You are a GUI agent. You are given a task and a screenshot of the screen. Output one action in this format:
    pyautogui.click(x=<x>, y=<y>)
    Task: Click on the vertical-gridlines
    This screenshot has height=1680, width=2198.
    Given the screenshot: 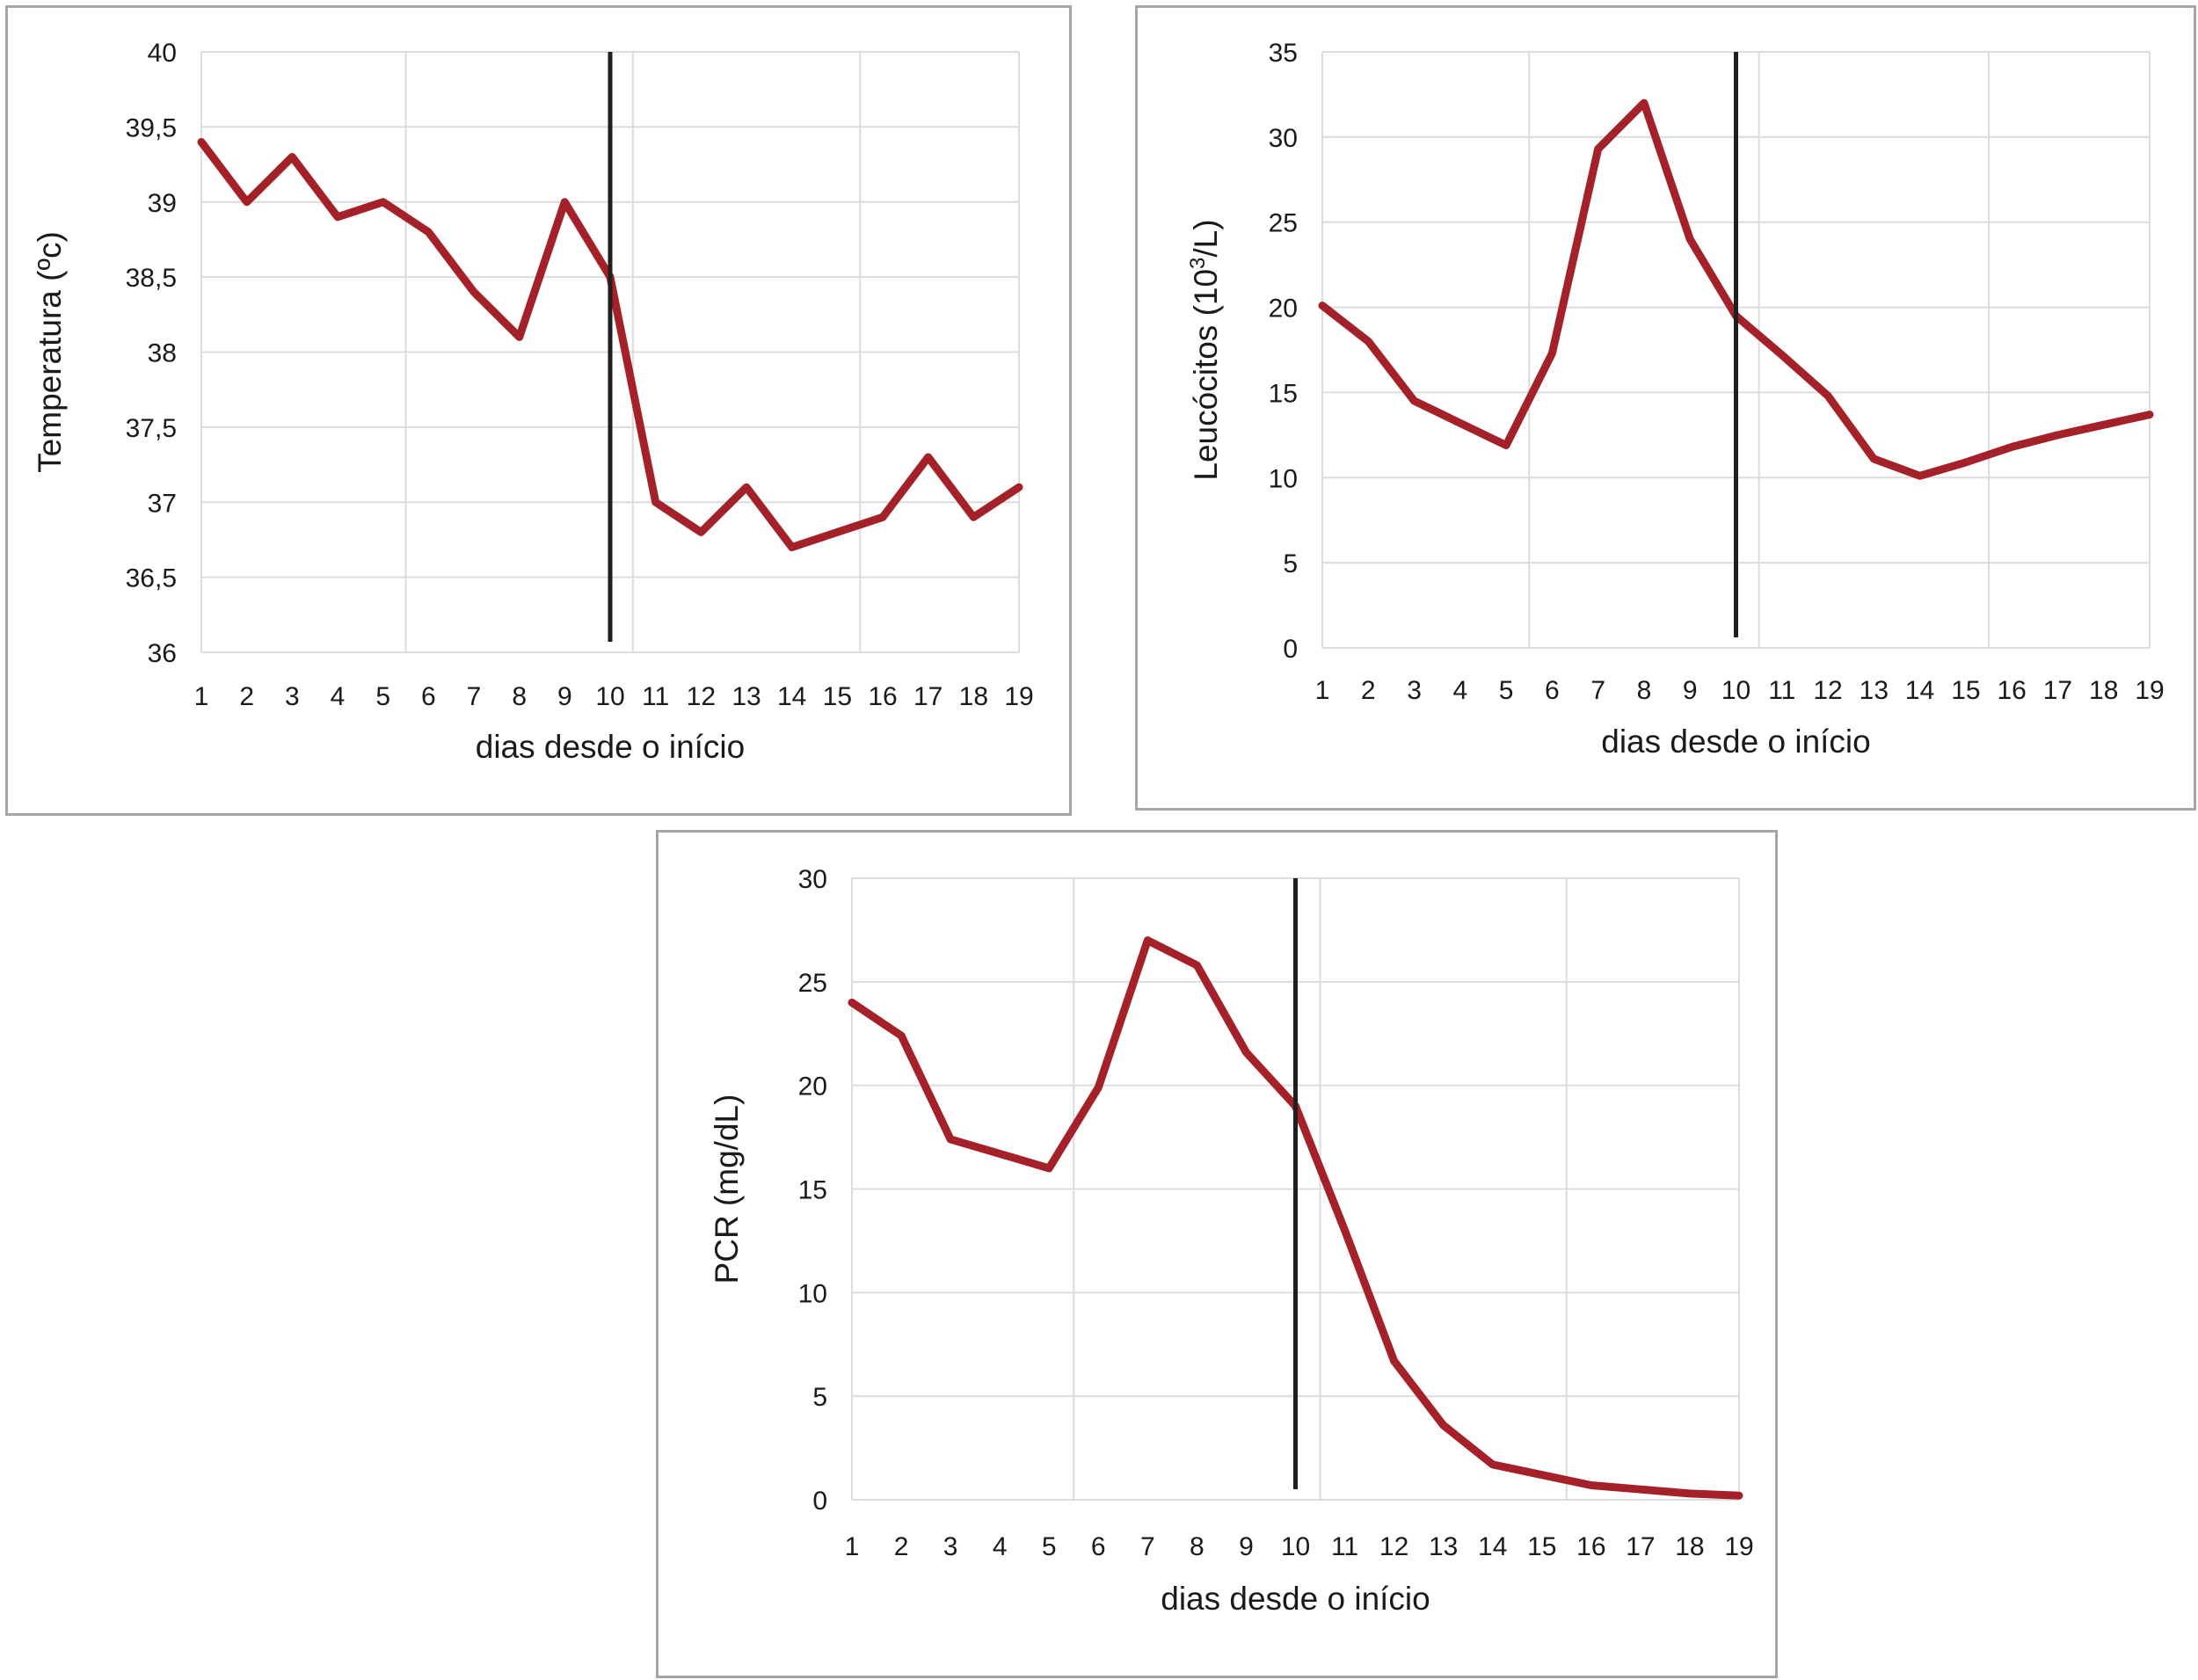 What is the action you would take?
    pyautogui.click(x=1736, y=350)
    